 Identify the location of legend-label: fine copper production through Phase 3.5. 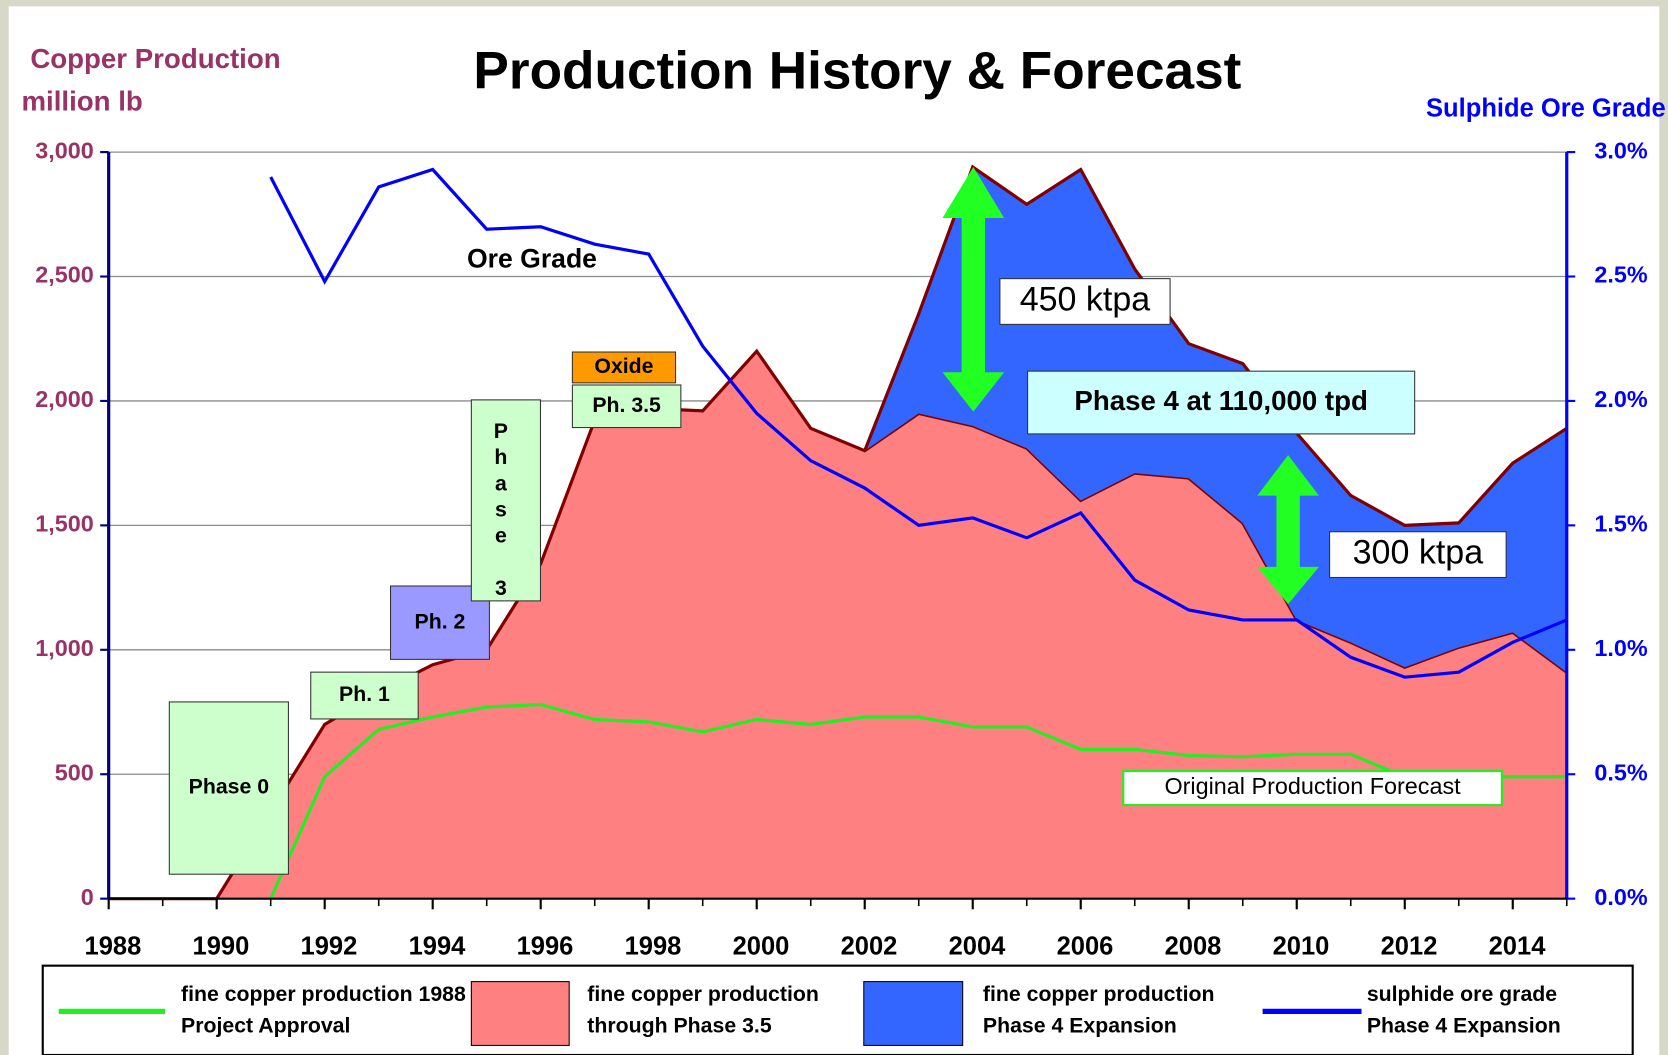
(703, 1010).